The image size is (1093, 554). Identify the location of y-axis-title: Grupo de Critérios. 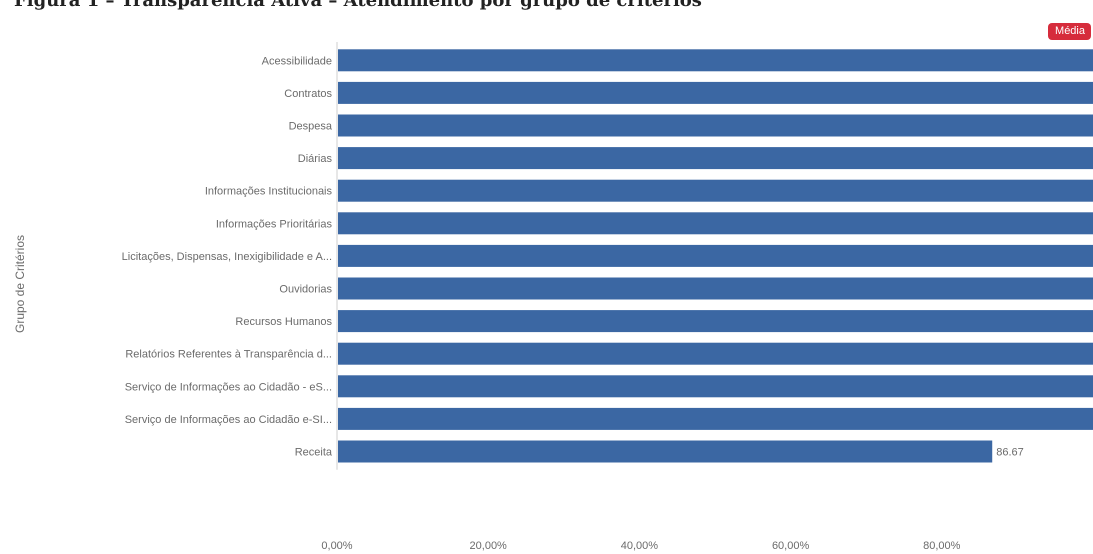
(20, 284).